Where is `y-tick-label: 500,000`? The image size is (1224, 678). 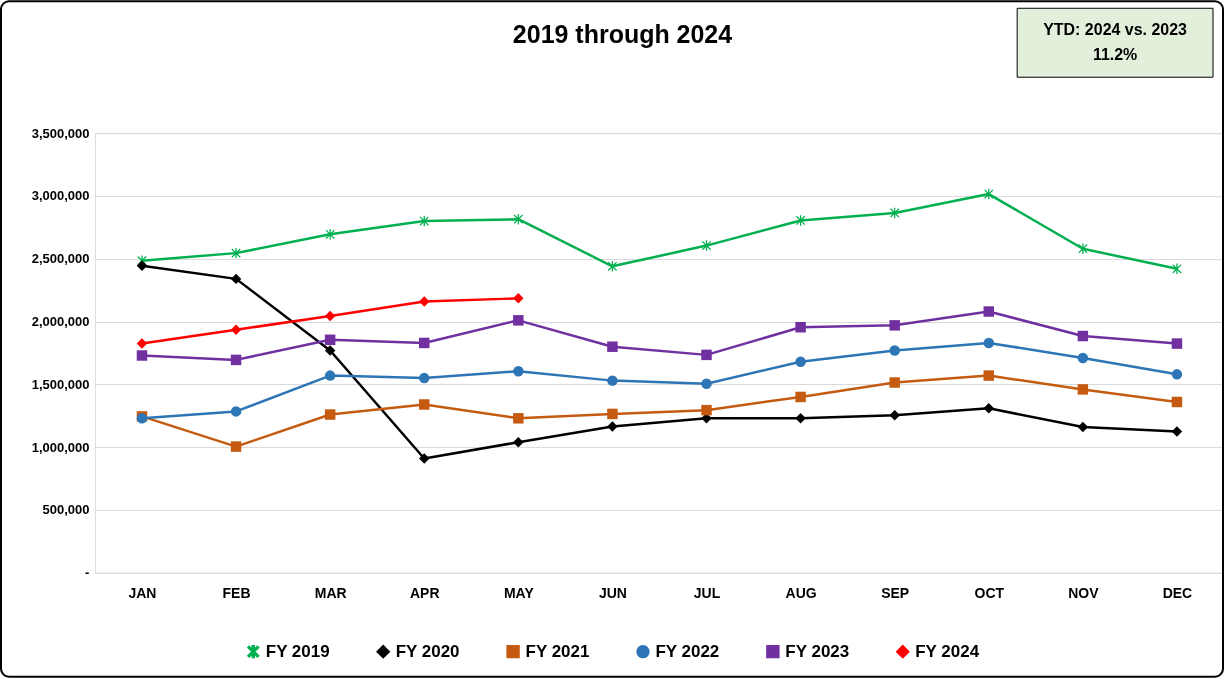
y-tick-label: 500,000 is located at coordinates (66, 510).